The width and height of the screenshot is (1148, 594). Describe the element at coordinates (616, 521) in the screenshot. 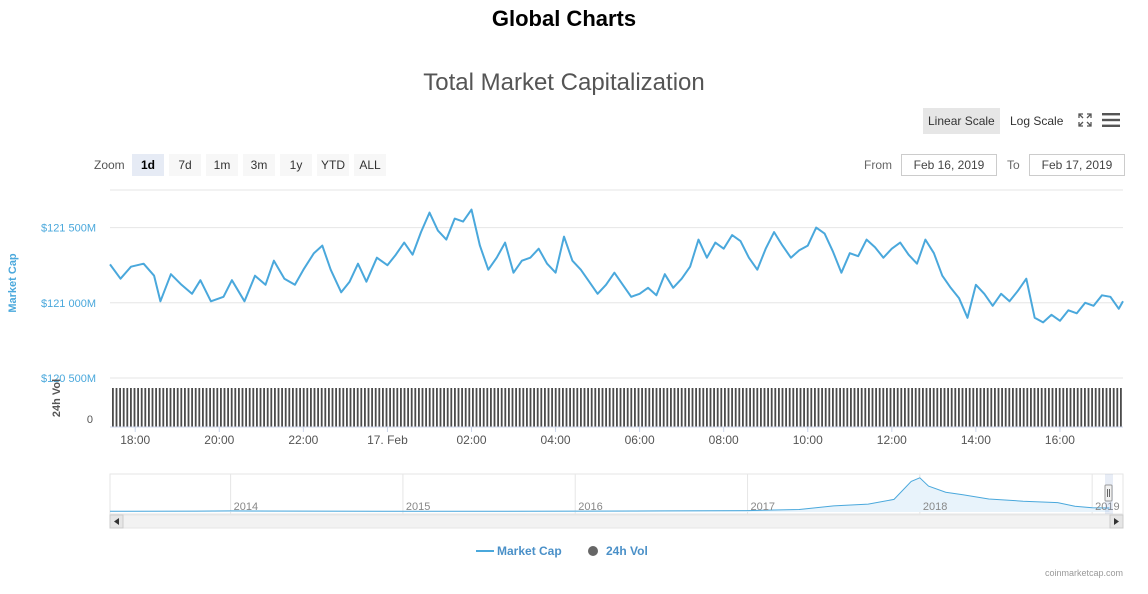

I see `scrollbar-track` at that location.